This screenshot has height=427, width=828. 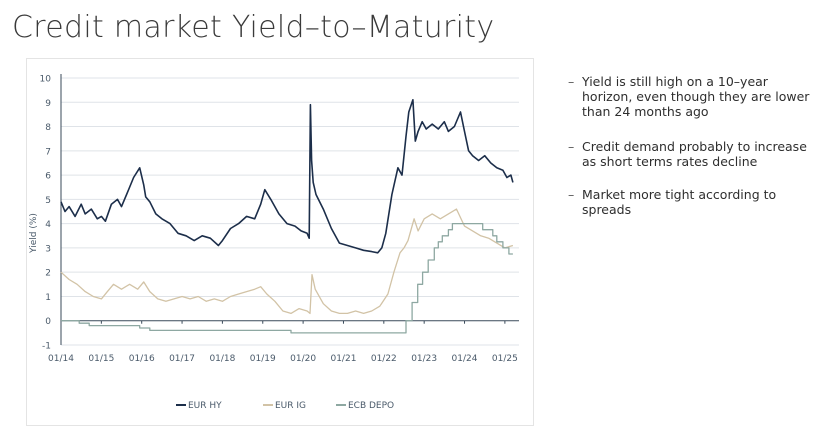 What do you see at coordinates (182, 359) in the screenshot?
I see `x-tick-label: 01/17` at bounding box center [182, 359].